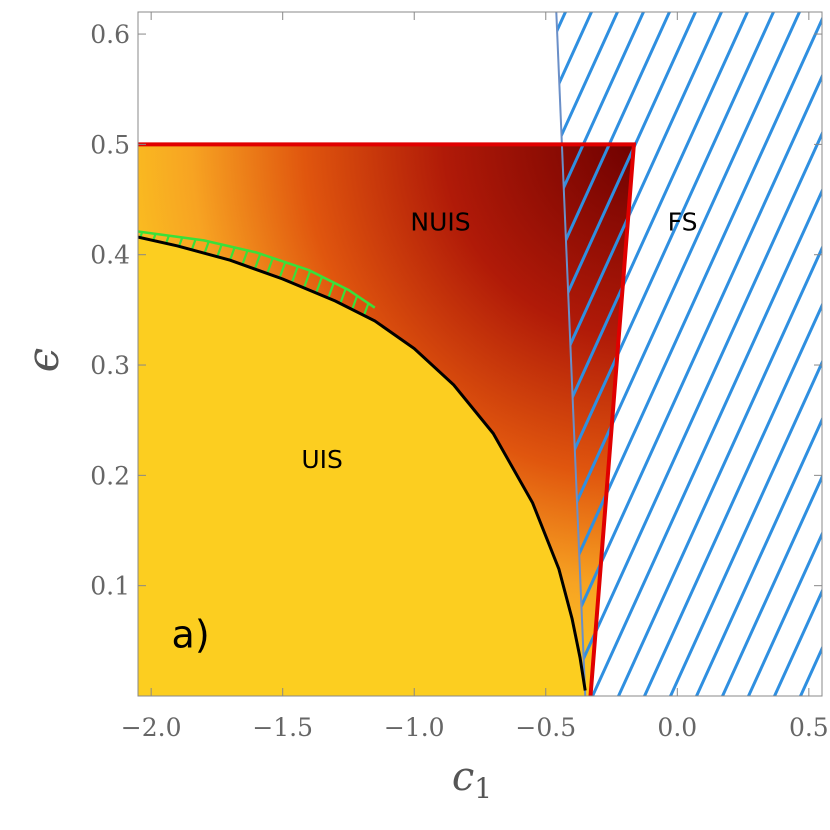  Describe the element at coordinates (43, 360) in the screenshot. I see `y-axis-label: ϵ` at that location.